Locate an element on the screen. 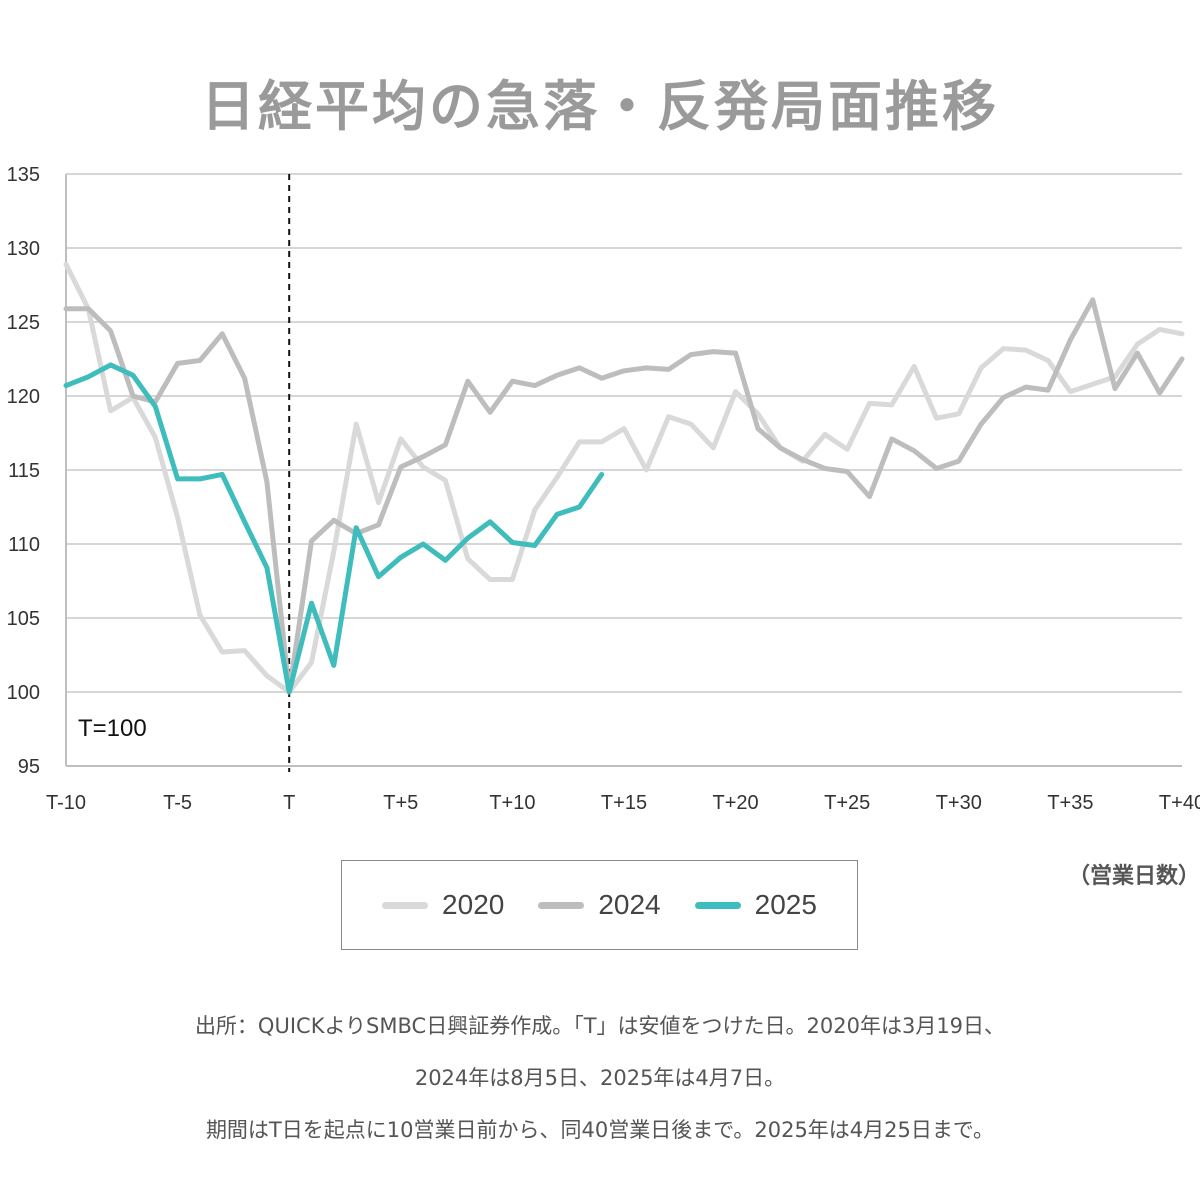  y-tick-label: 110 is located at coordinates (24, 545).